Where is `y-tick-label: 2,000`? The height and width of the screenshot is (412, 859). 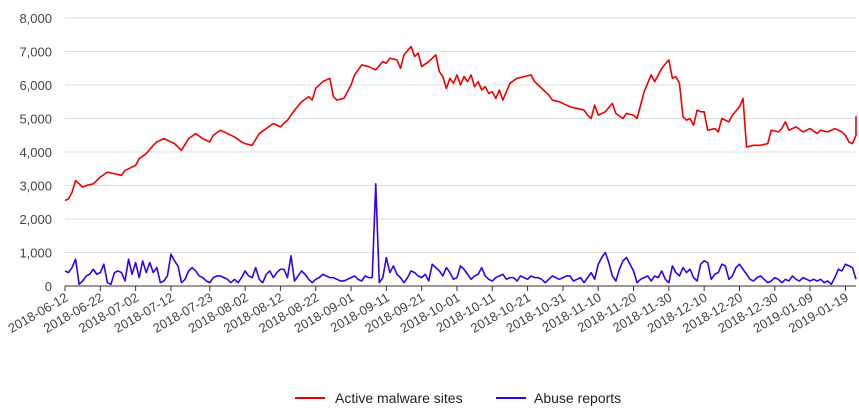 y-tick-label: 2,000 is located at coordinates (35, 219).